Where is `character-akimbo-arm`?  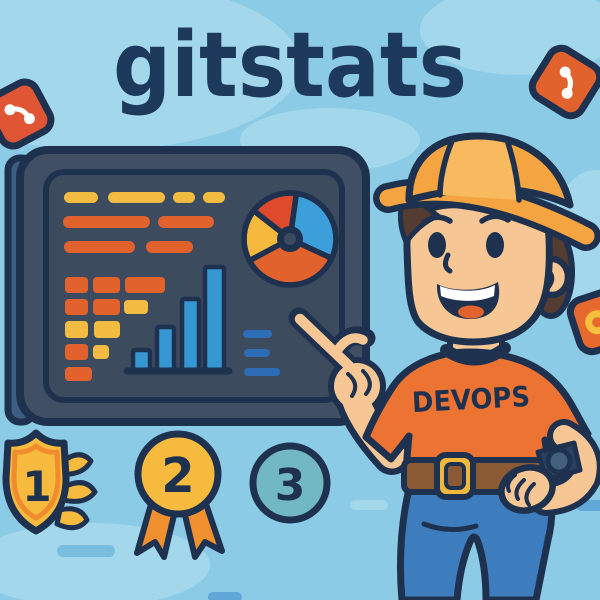 character-akimbo-arm is located at coordinates (549, 467).